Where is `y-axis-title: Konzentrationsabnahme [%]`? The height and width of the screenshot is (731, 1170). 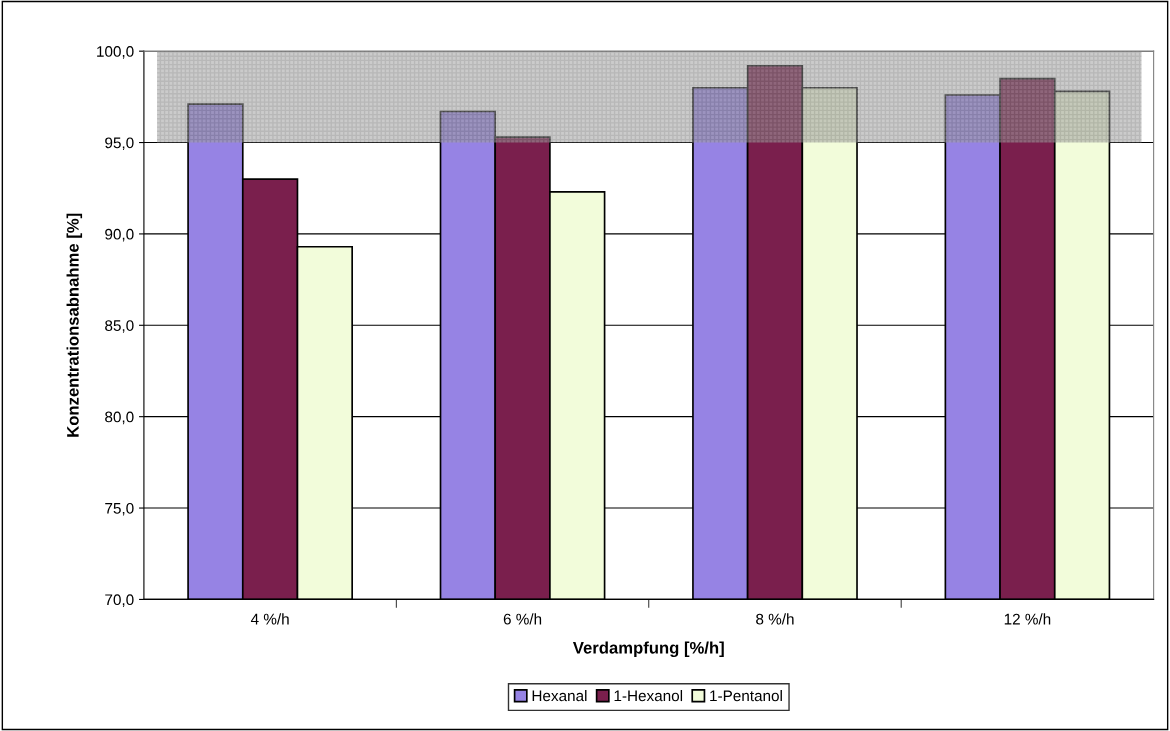 y-axis-title: Konzentrationsabnahme [%] is located at coordinates (74, 325).